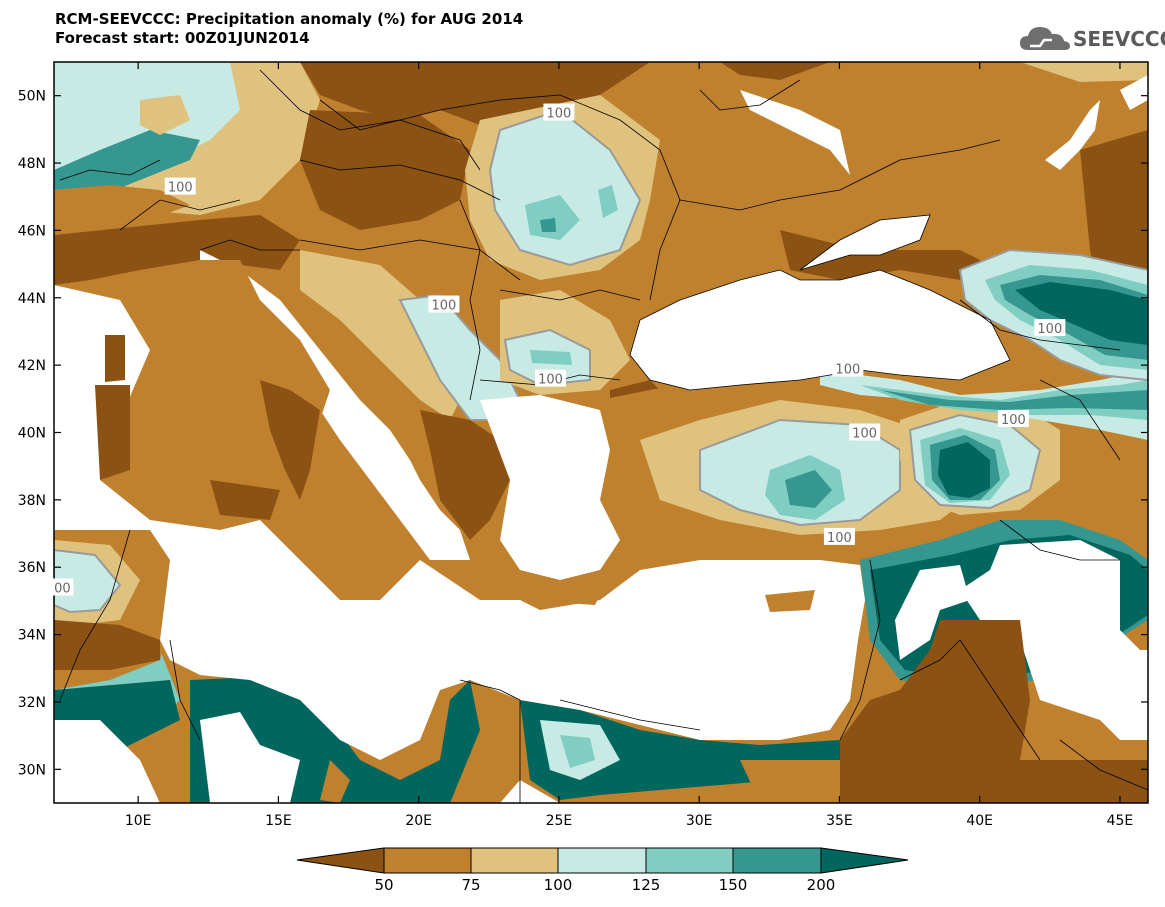  I want to click on x-tick-label: 20E, so click(418, 821).